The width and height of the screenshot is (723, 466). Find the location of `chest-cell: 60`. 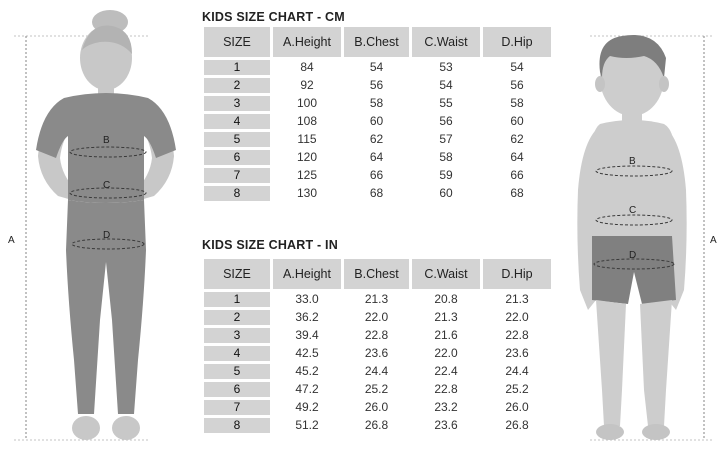

chest-cell: 60 is located at coordinates (376, 121).